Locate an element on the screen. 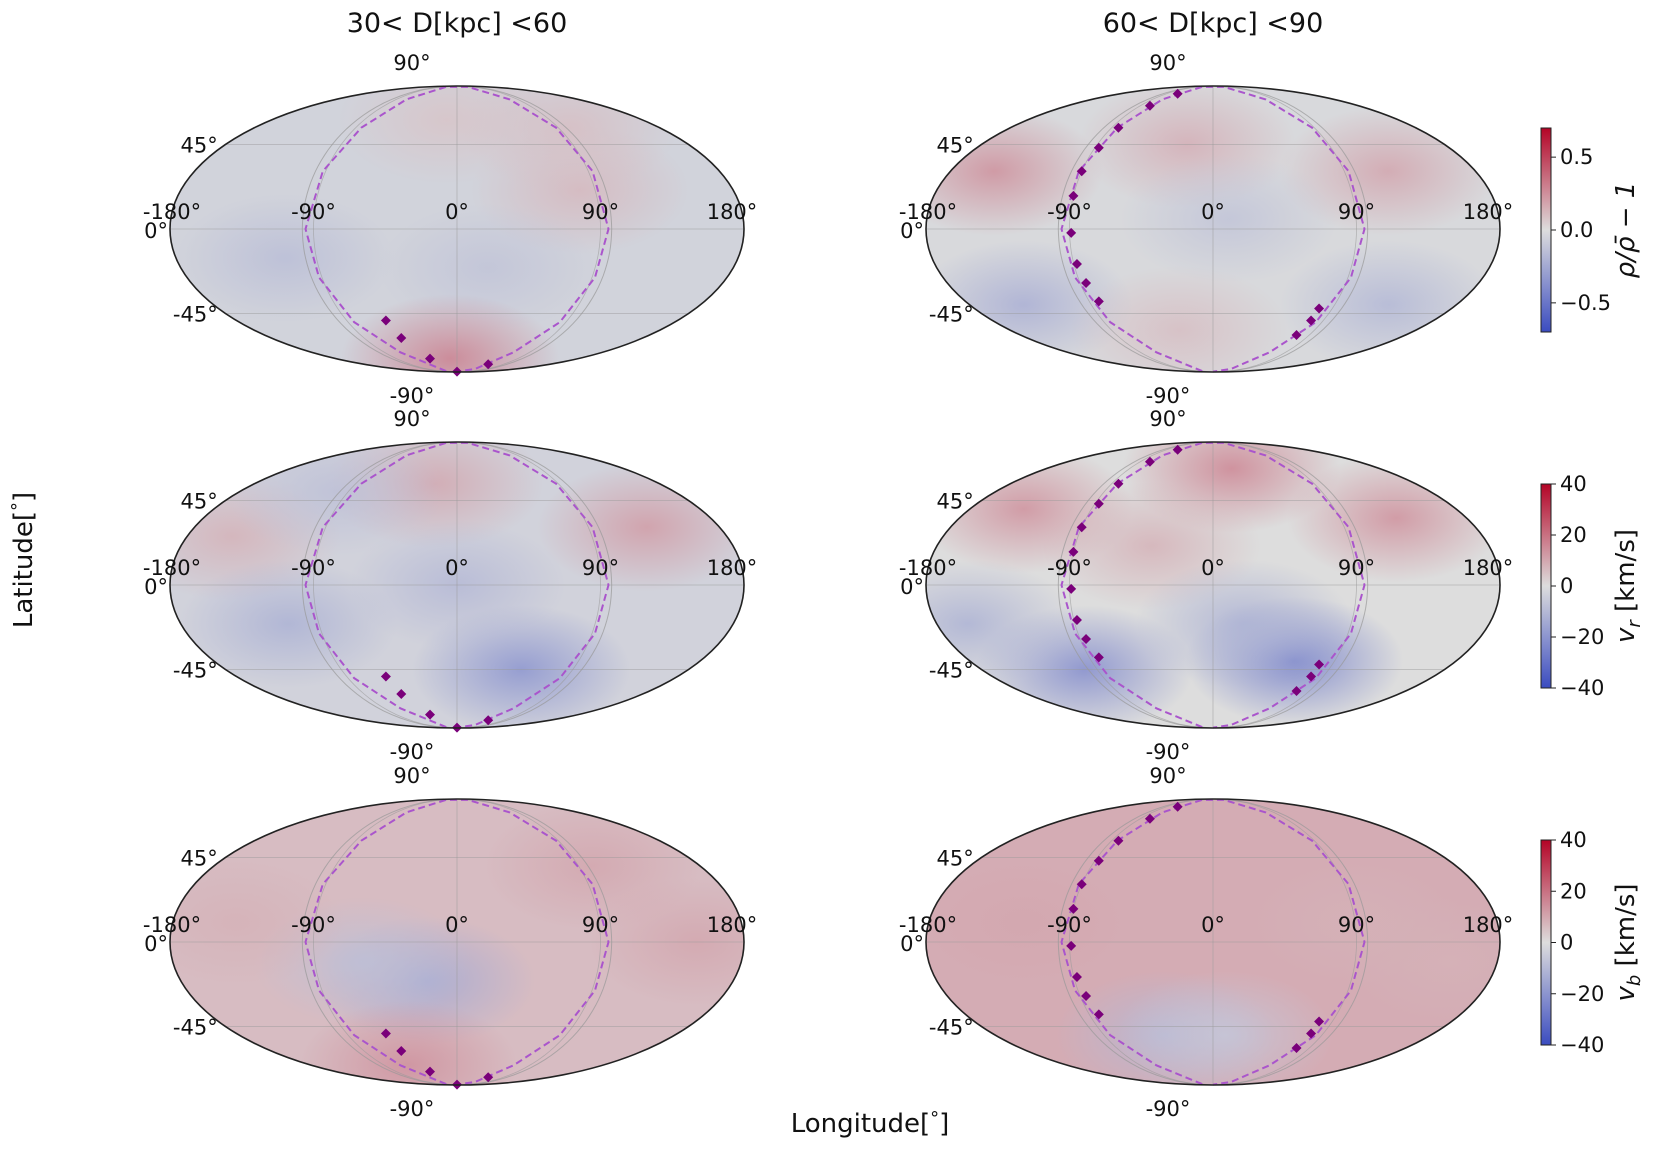  x-axis-label: Longitude[°] is located at coordinates (870, 1123).